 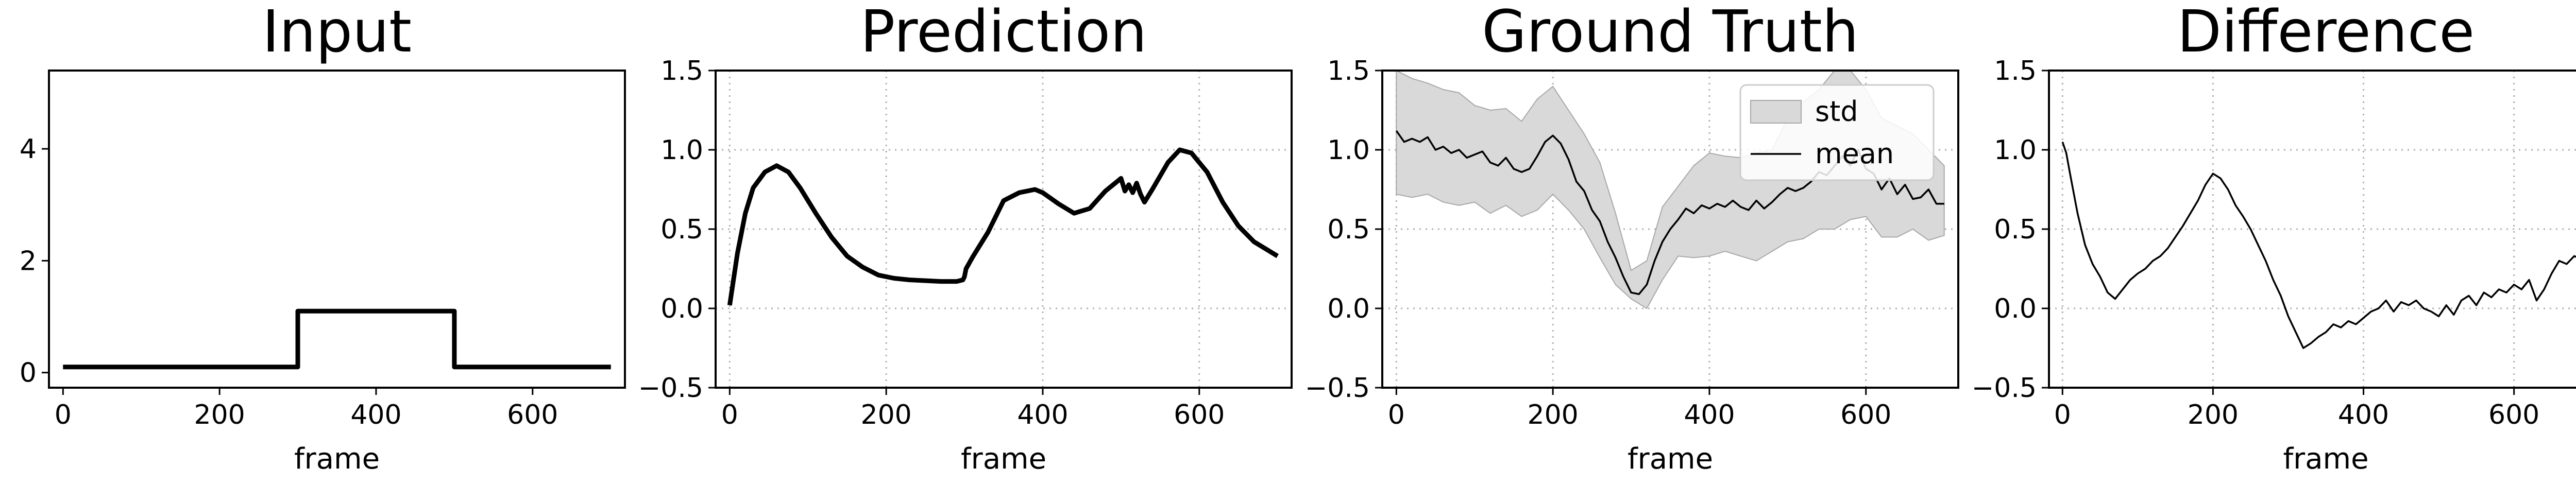 I want to click on chart-title: Input, so click(x=337, y=32).